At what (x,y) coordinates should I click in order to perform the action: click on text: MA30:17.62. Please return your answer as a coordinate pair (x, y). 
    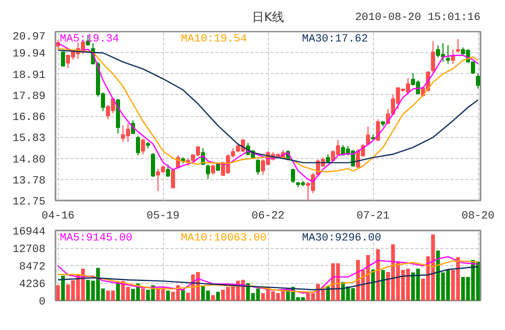
    Looking at the image, I should click on (335, 40).